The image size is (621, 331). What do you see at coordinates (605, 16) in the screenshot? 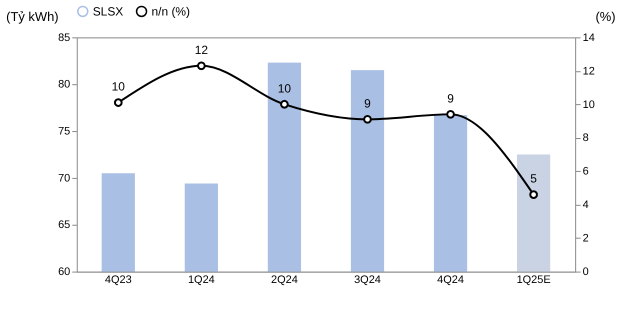
I see `y2-axis-title: (%)` at bounding box center [605, 16].